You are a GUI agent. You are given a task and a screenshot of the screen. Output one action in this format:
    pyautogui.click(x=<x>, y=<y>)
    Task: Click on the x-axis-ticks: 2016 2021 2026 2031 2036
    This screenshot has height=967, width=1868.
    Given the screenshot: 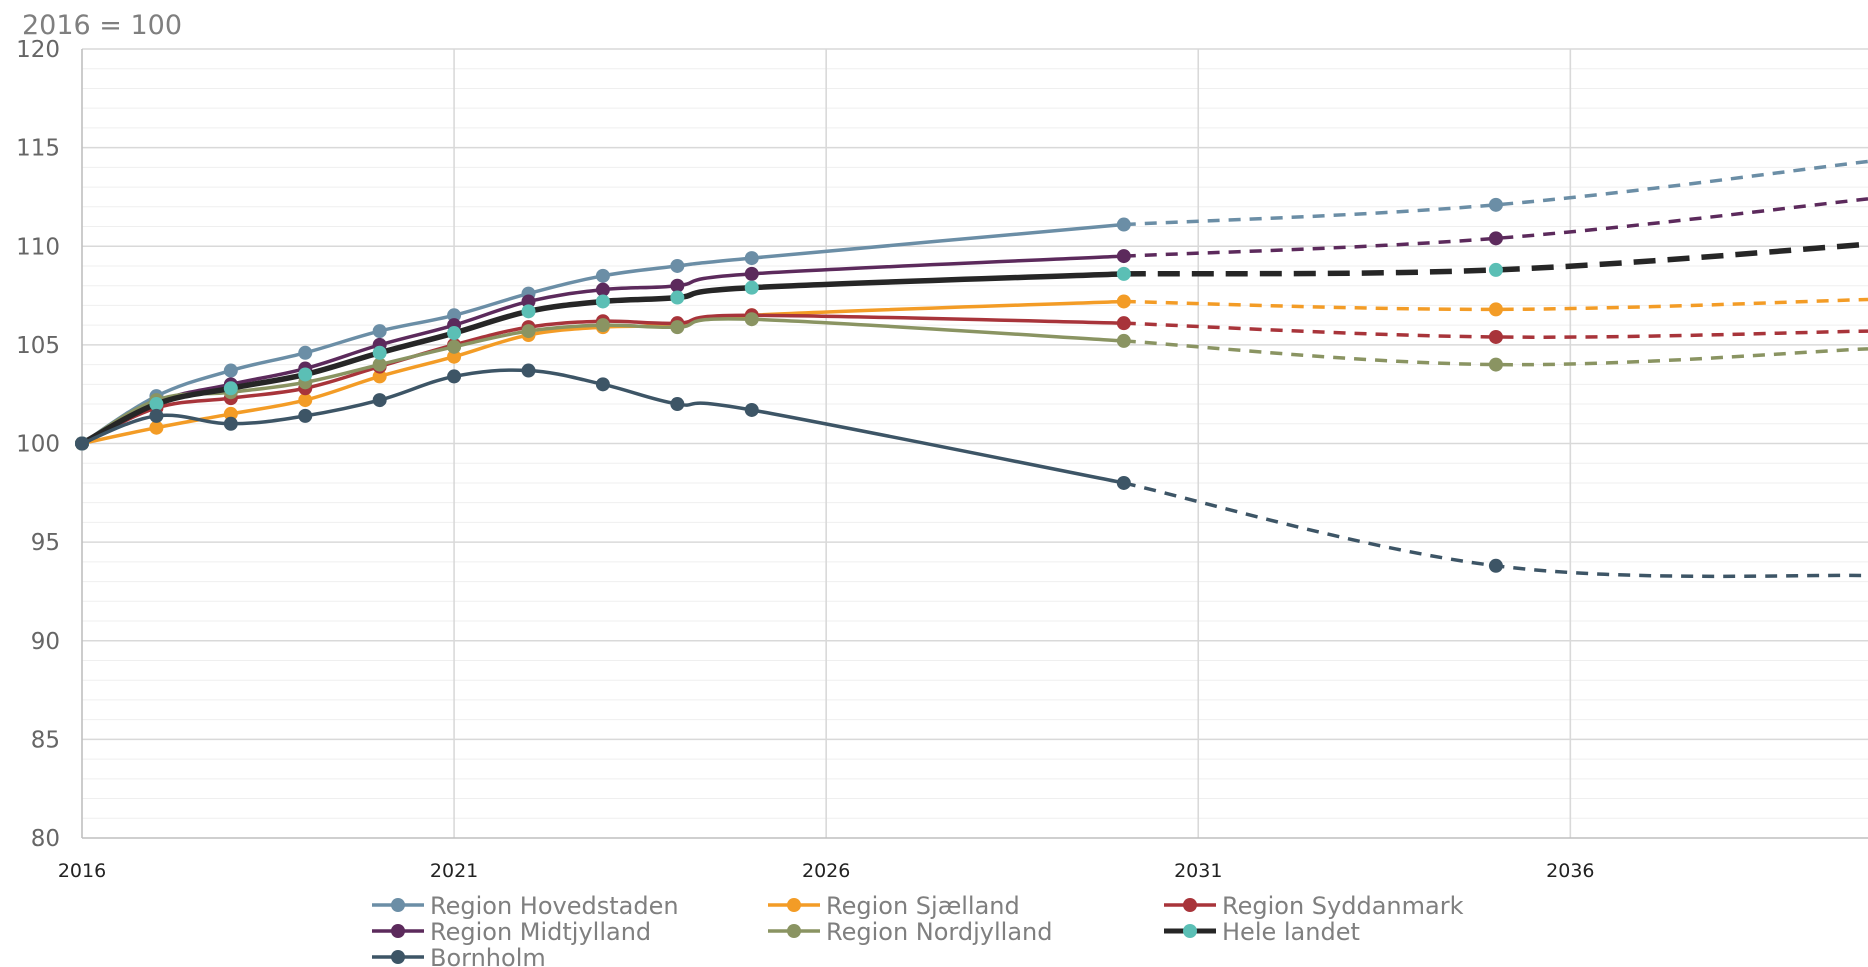 What is the action you would take?
    pyautogui.click(x=826, y=871)
    